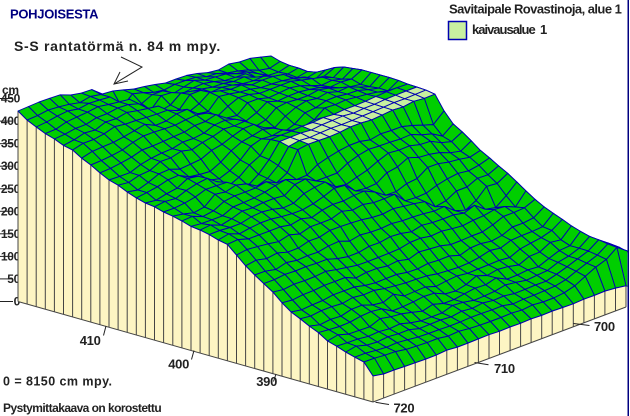  What do you see at coordinates (504, 368) in the screenshot?
I see `svg-text: 710` at bounding box center [504, 368].